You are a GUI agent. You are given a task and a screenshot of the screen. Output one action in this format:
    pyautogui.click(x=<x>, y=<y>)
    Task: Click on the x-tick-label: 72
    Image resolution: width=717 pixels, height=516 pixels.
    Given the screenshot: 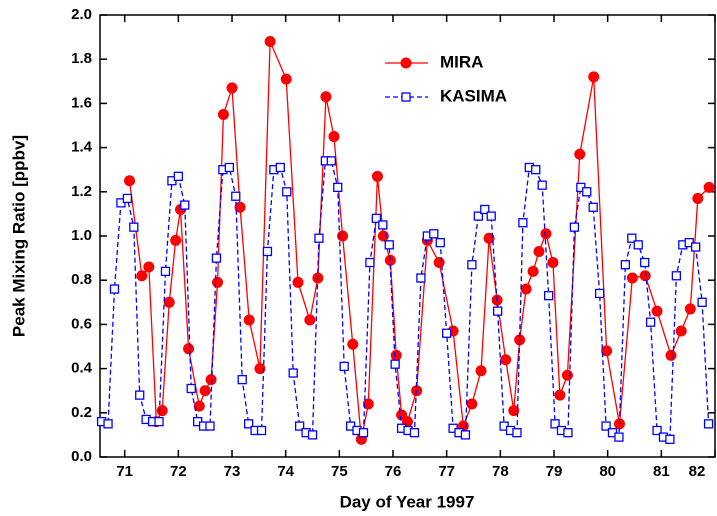 What is the action you would take?
    pyautogui.click(x=178, y=471)
    